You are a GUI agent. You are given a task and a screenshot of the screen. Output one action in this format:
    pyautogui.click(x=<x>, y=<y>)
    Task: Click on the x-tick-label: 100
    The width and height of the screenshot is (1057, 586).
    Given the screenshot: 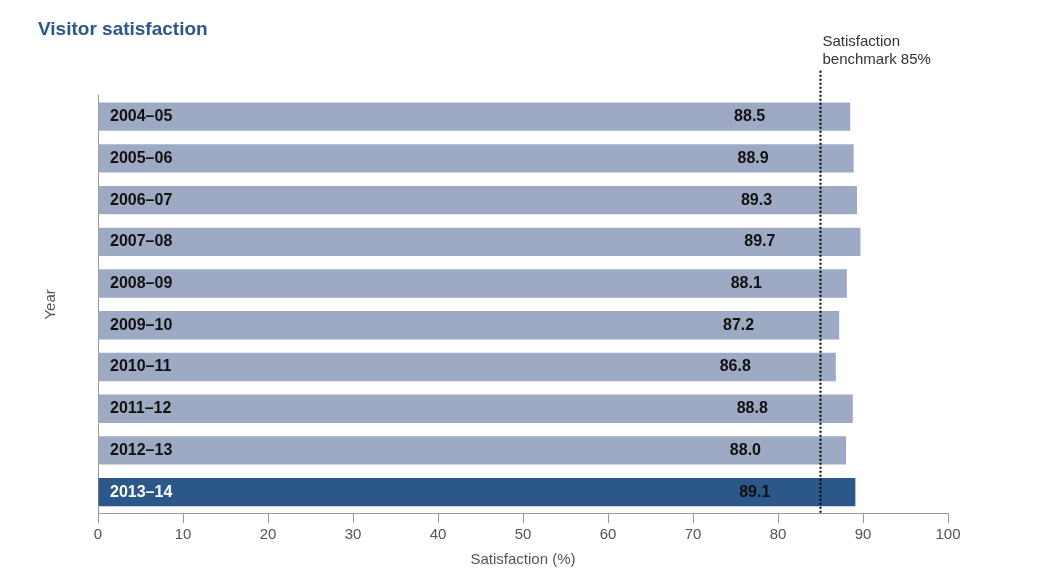 What is the action you would take?
    pyautogui.click(x=948, y=534)
    